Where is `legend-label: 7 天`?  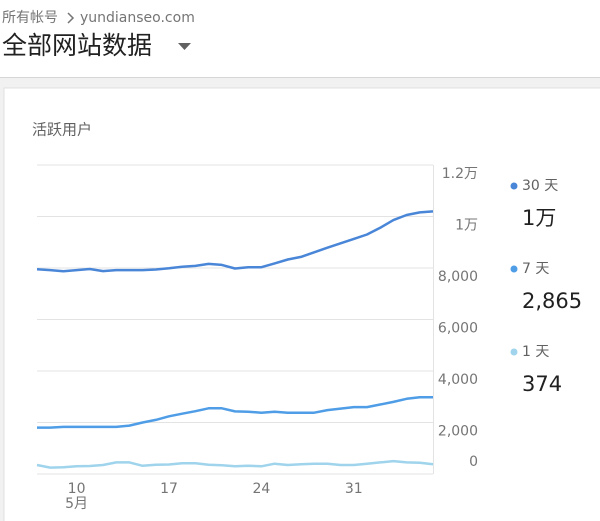 legend-label: 7 天 is located at coordinates (535, 269).